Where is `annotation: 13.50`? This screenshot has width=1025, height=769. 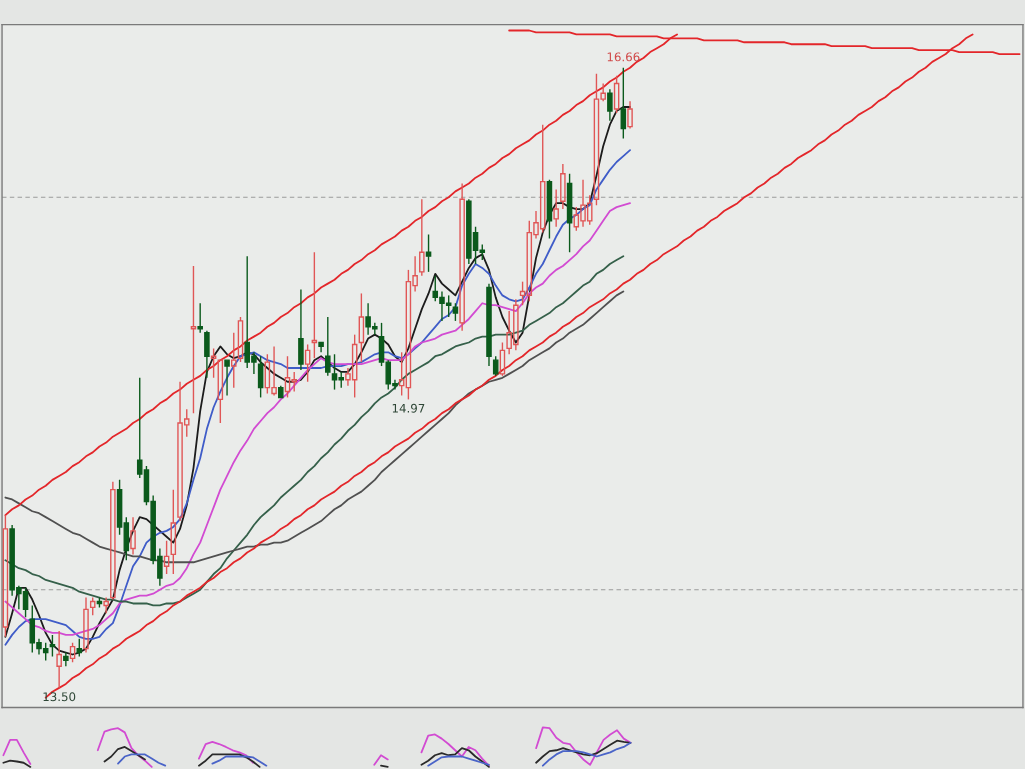
annotation: 13.50 is located at coordinates (59, 697).